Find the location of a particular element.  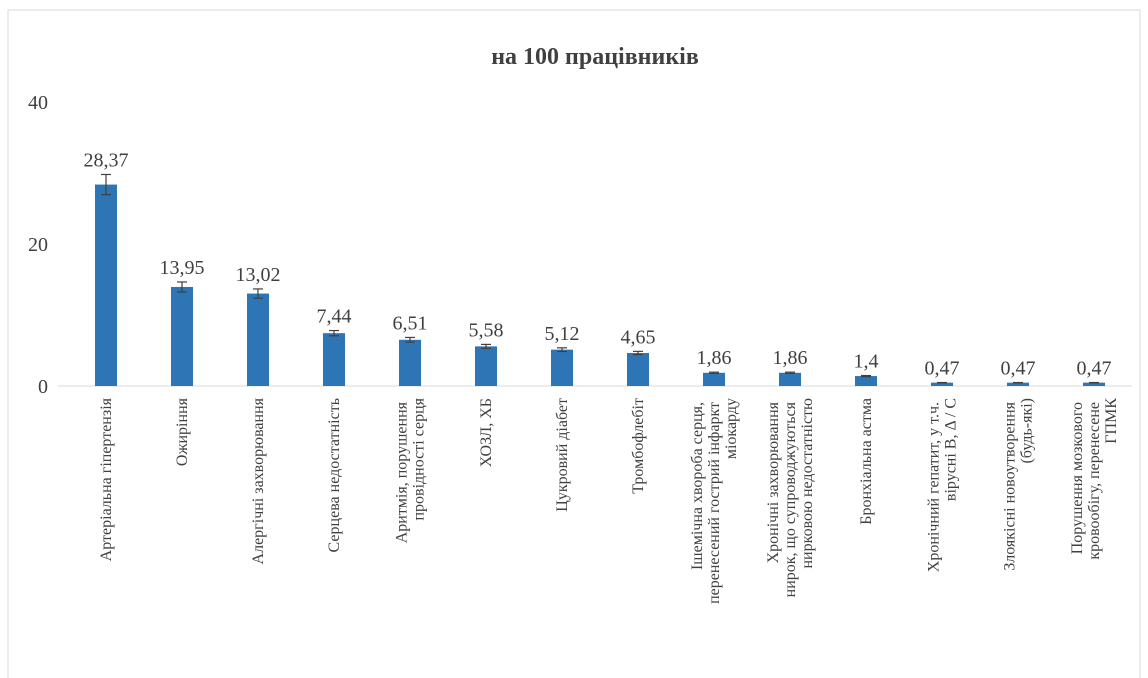

data-label: 28,37 is located at coordinates (106, 160).